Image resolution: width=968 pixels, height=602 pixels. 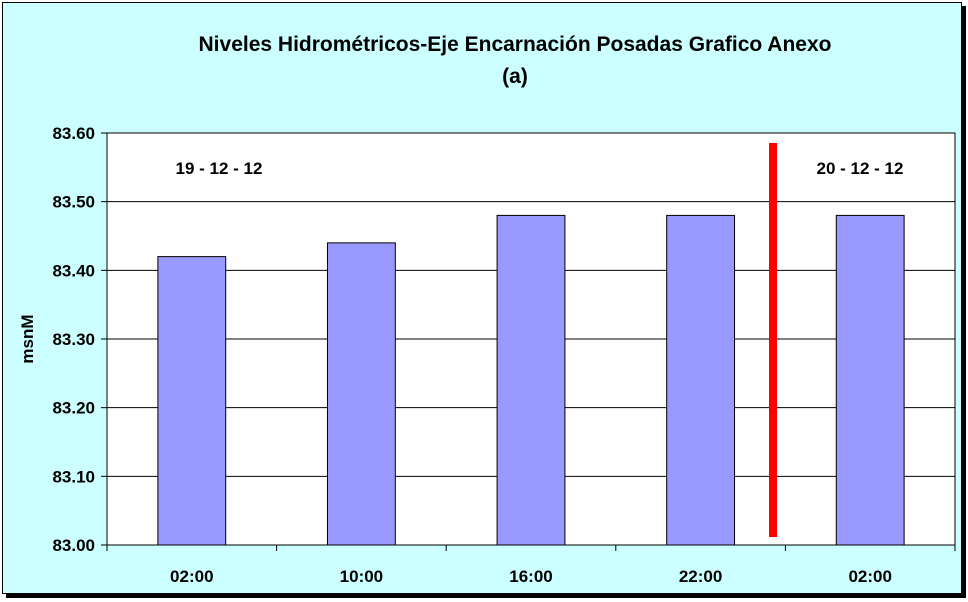 I want to click on day-separator-line, so click(x=773, y=340).